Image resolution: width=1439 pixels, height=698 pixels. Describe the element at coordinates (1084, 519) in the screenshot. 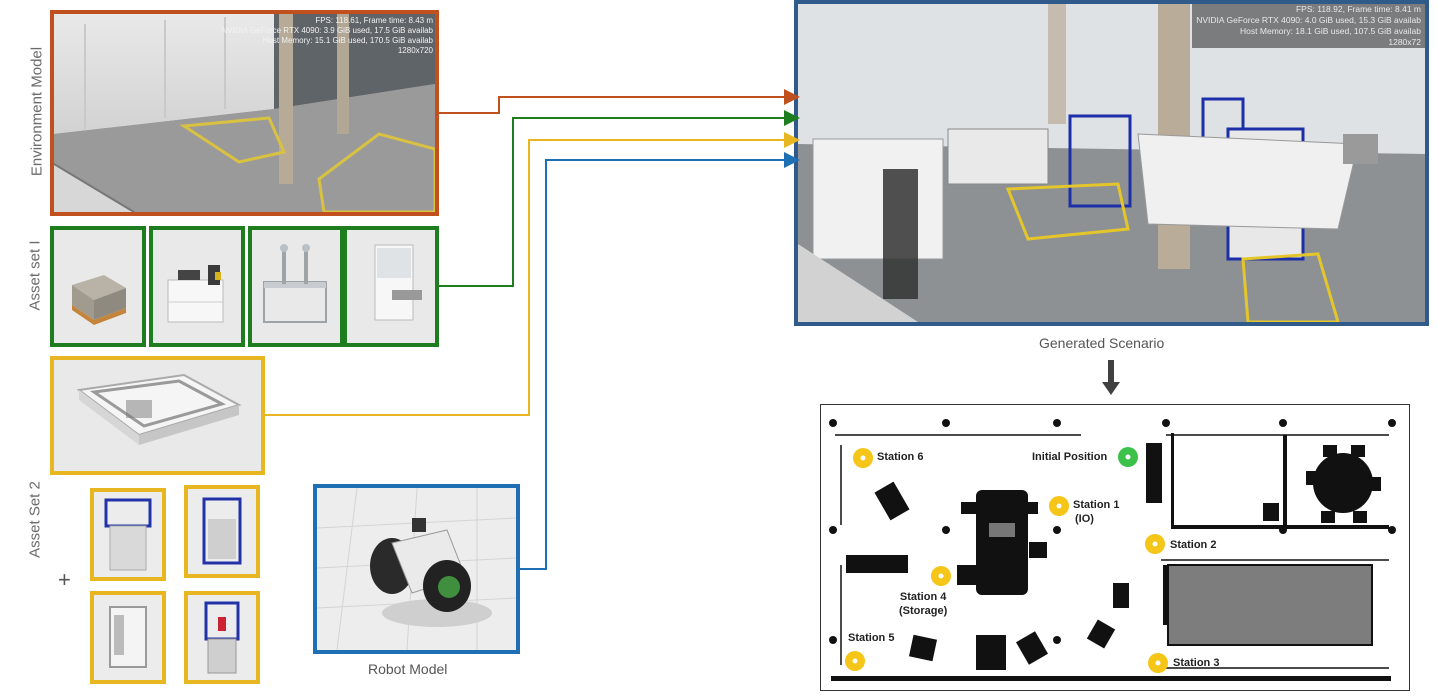

I see `station1-role: (IO)` at that location.